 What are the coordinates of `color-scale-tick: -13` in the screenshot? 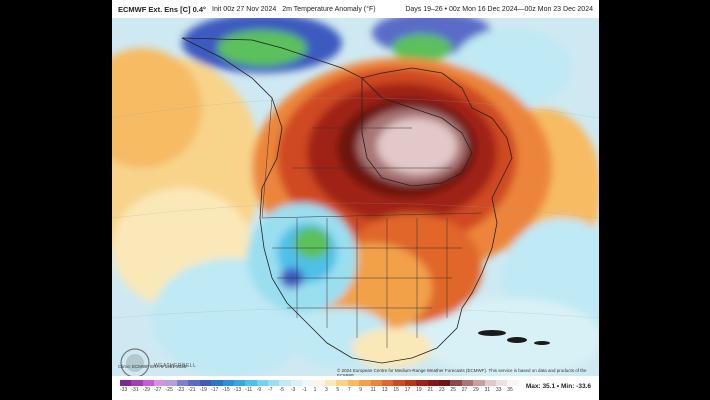 It's located at (237, 390).